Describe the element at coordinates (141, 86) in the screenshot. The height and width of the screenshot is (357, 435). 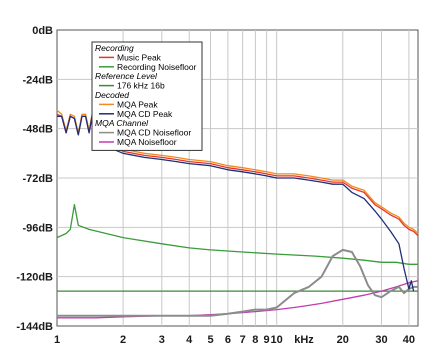
I see `legend-item-label: 176 kHz 16b` at that location.